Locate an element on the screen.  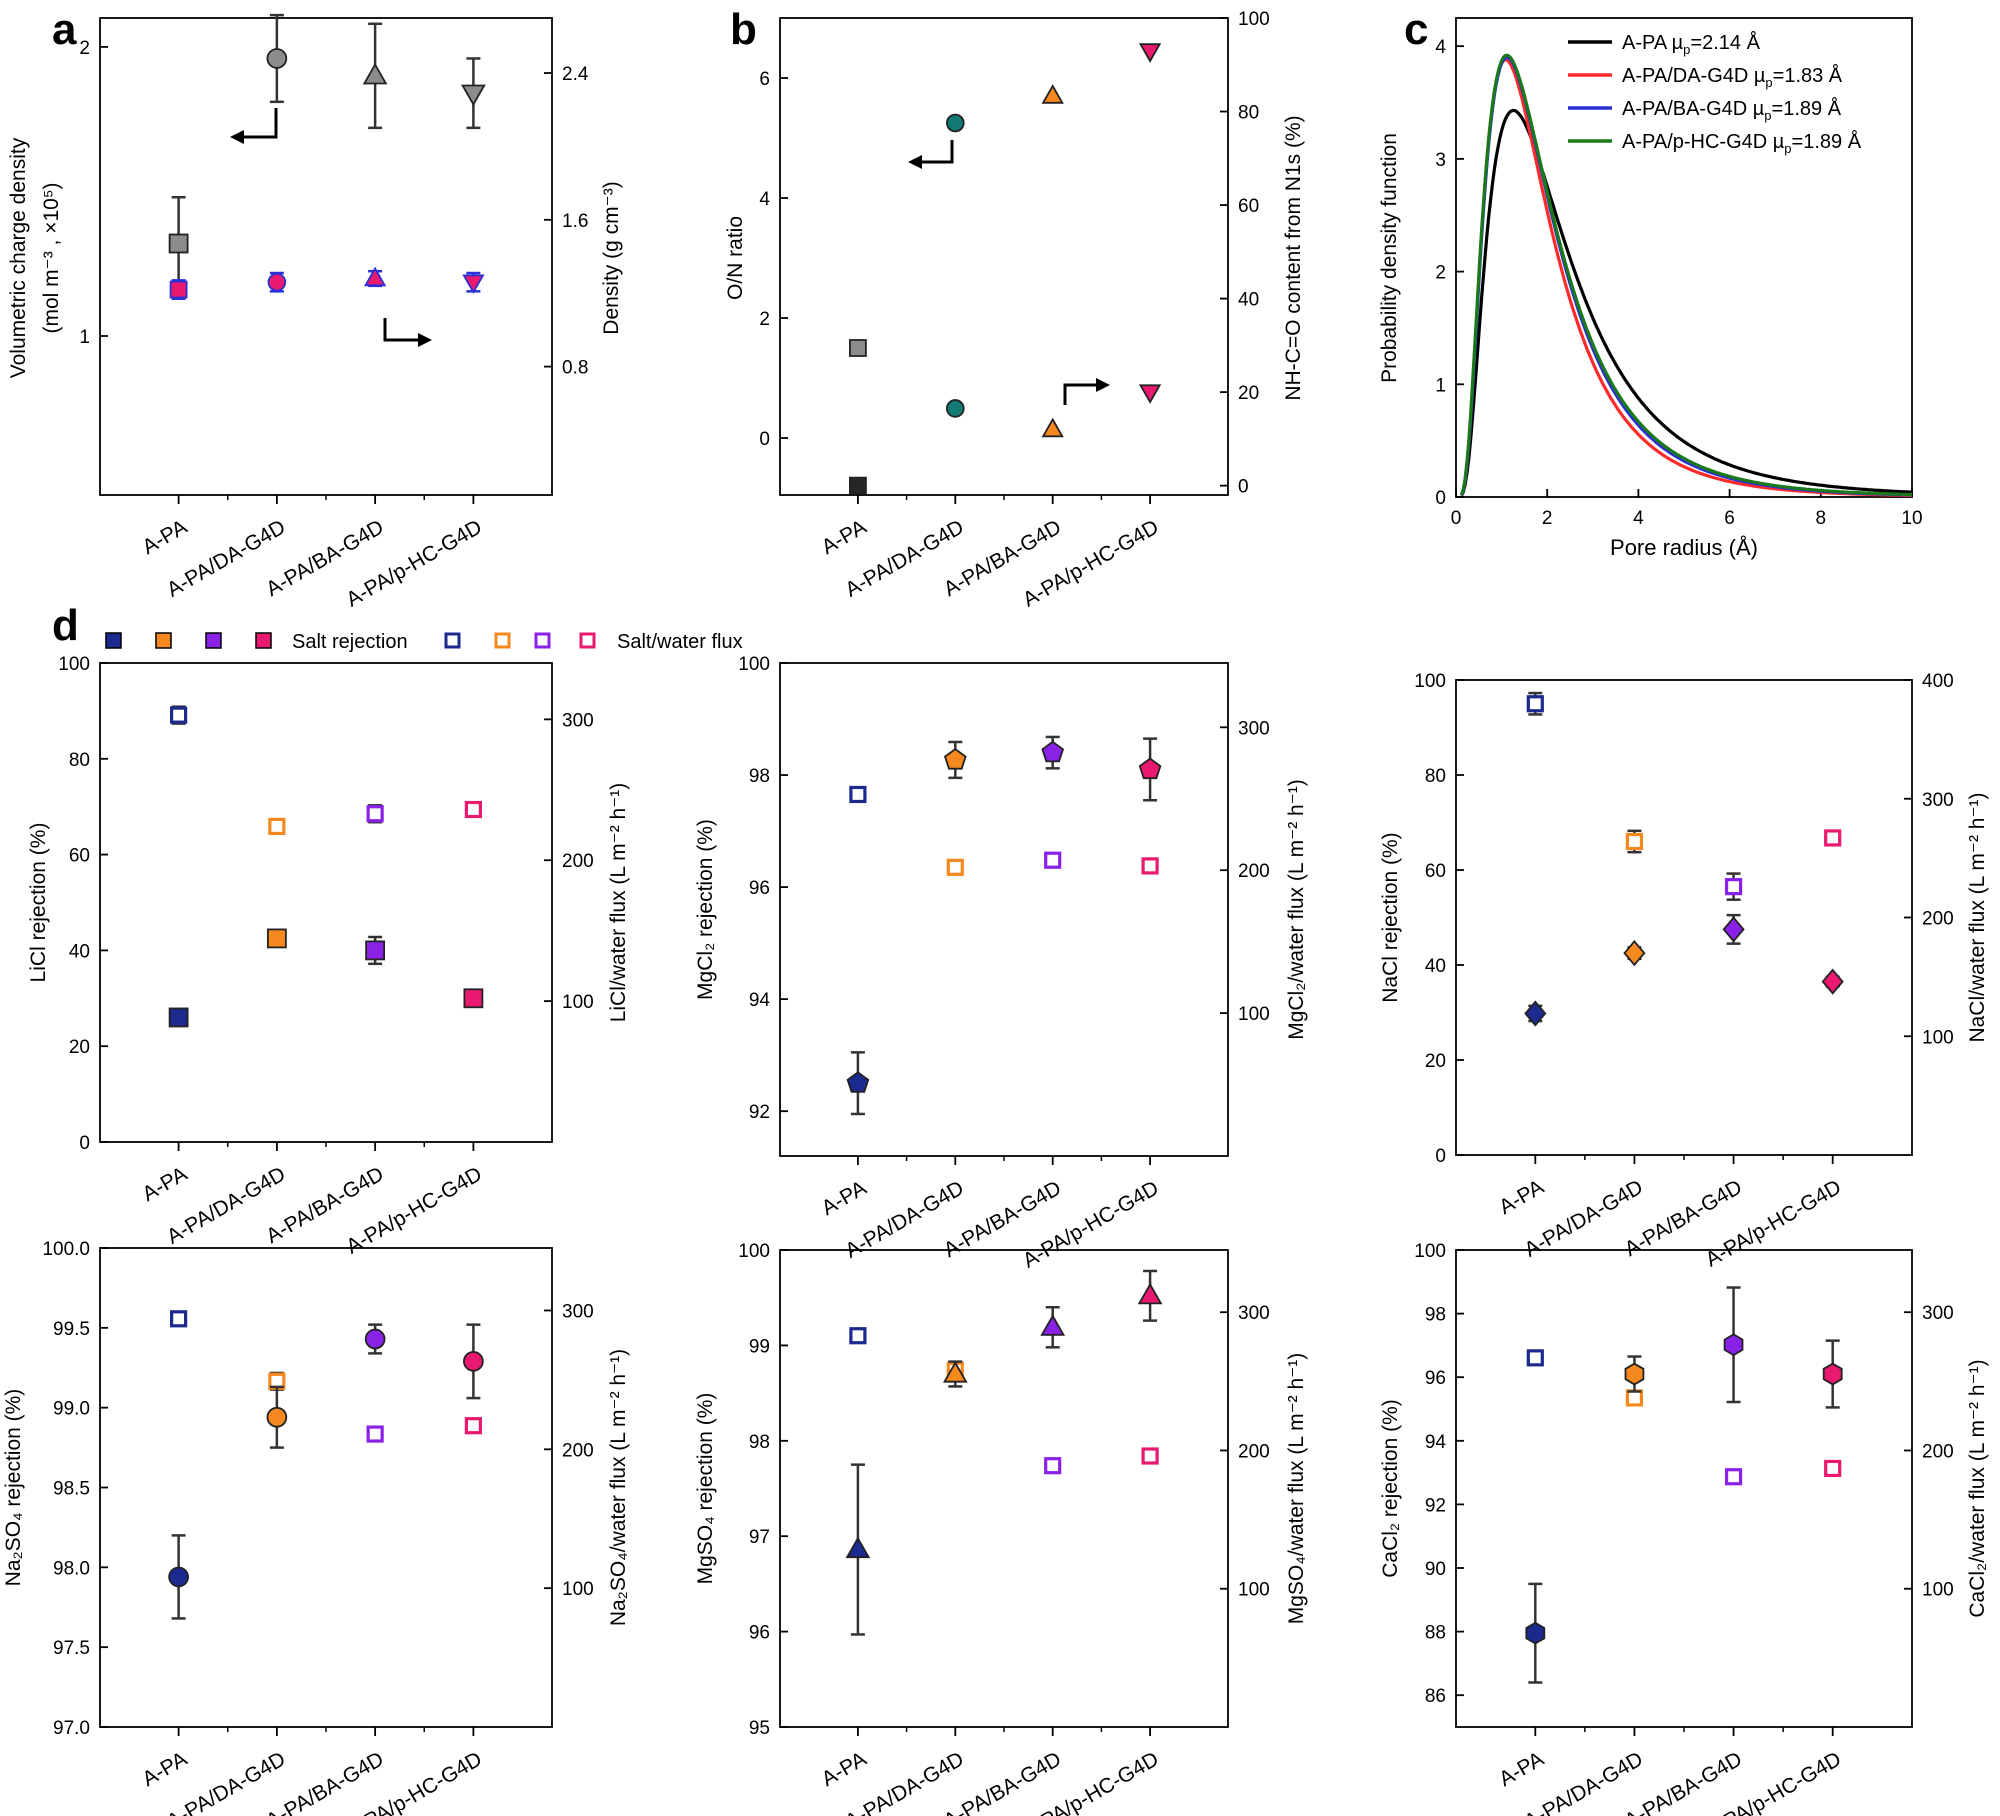
y2-axis-label: MgSO₄/water flux (L m⁻² h⁻¹) is located at coordinates (1296, 1489).